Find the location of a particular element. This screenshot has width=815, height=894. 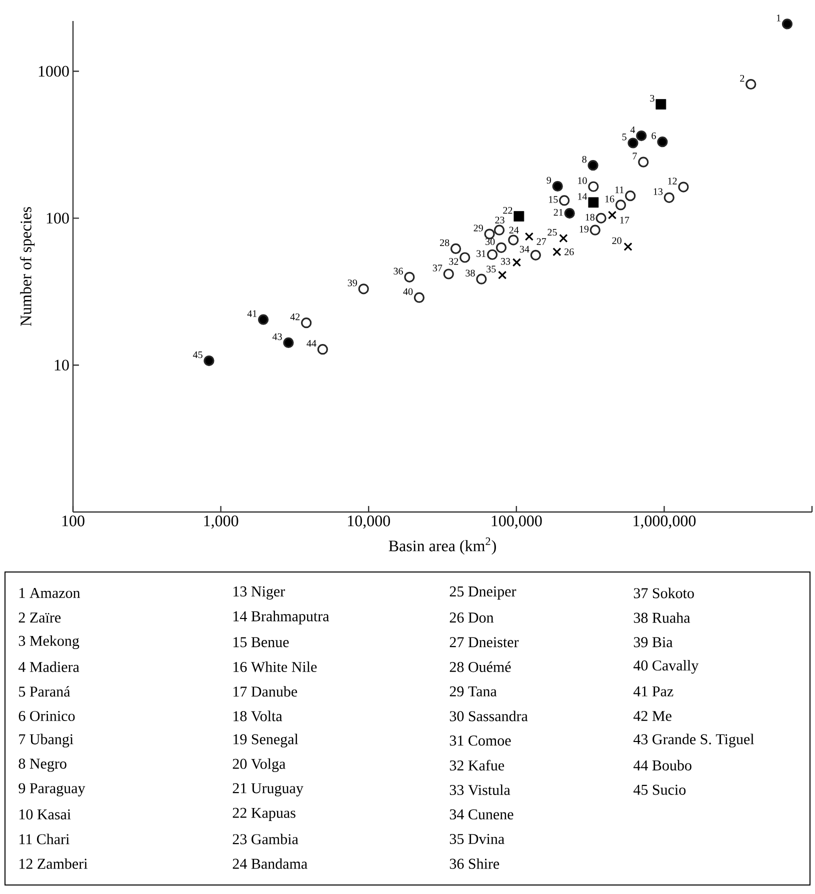

annotation: 12 is located at coordinates (672, 181).